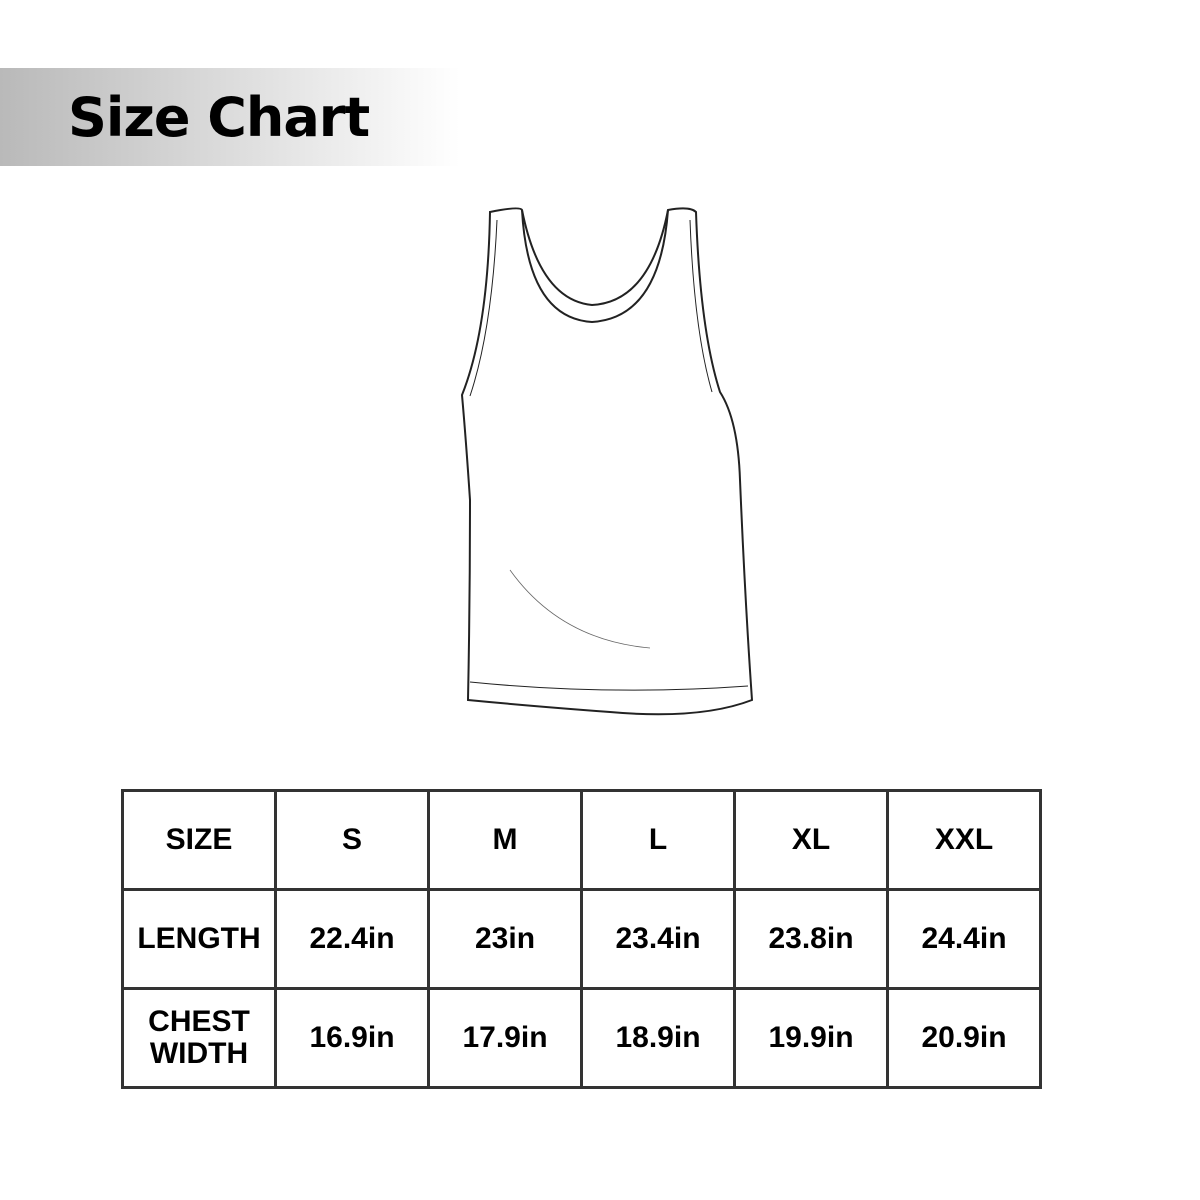 This screenshot has height=1200, width=1200. What do you see at coordinates (658, 1038) in the screenshot?
I see `table-cell: 18.9in` at bounding box center [658, 1038].